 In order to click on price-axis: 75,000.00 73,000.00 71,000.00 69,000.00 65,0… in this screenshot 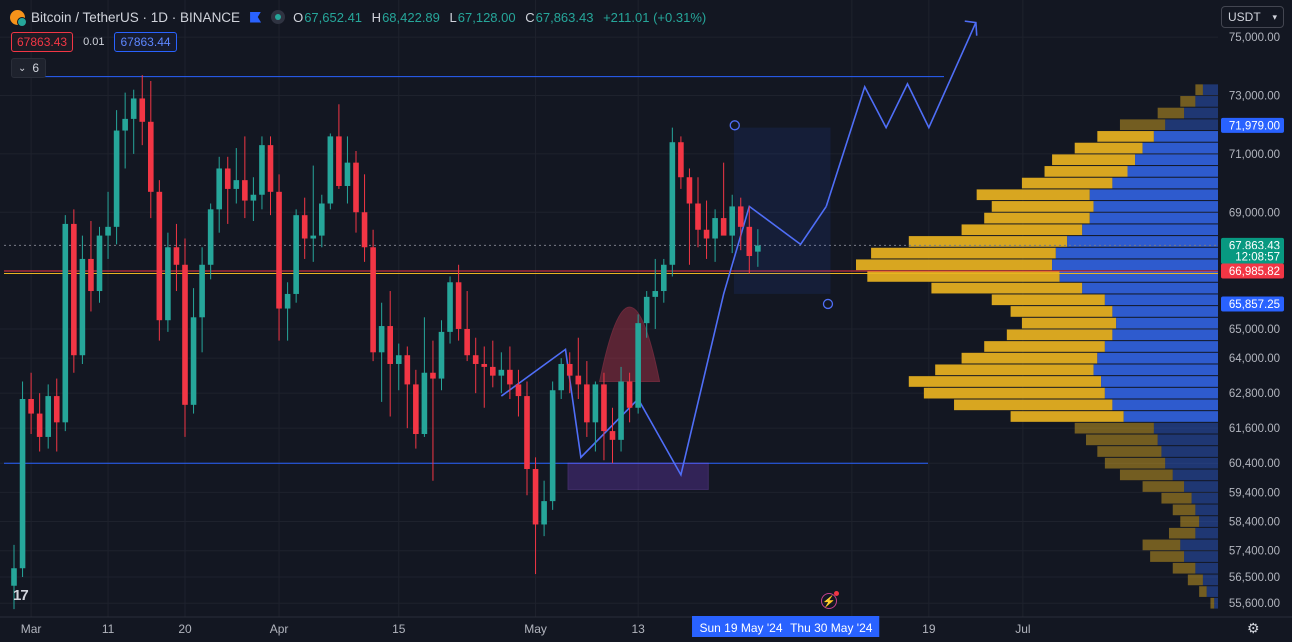, I will do `click(1252, 321)`.